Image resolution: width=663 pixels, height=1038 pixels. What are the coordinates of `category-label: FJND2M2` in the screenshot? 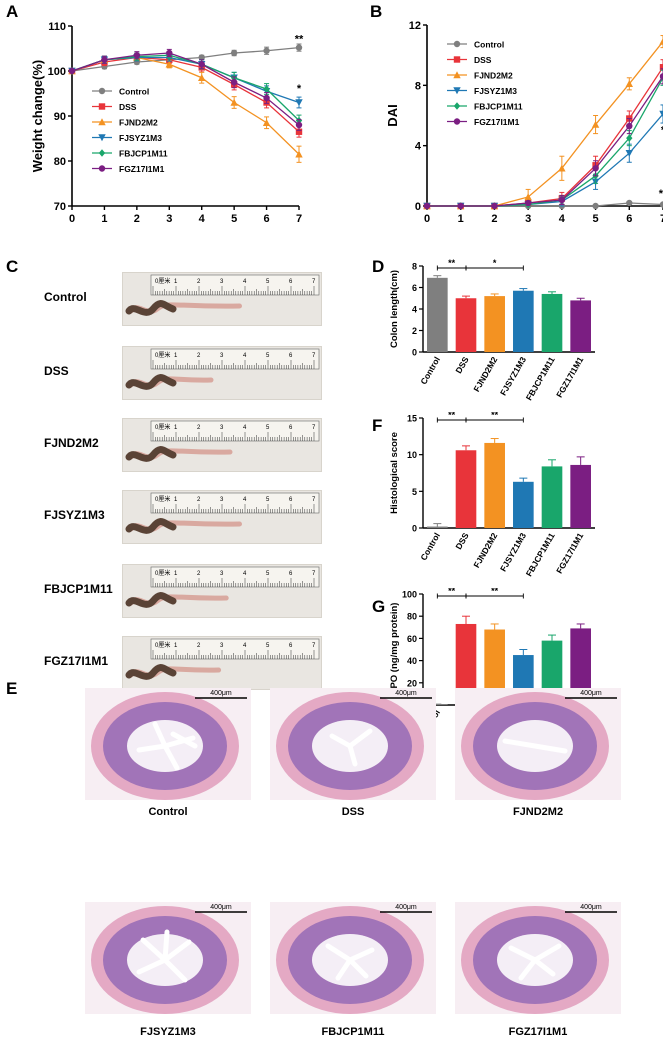 It's located at (485, 550).